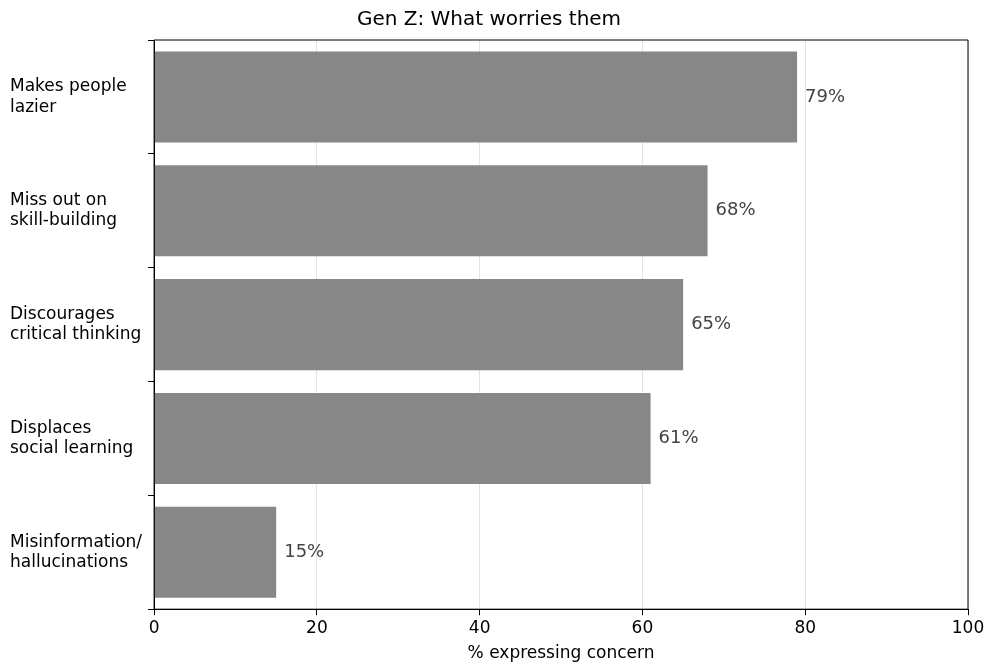  What do you see at coordinates (154, 626) in the screenshot?
I see `x-tick-label: 0` at bounding box center [154, 626].